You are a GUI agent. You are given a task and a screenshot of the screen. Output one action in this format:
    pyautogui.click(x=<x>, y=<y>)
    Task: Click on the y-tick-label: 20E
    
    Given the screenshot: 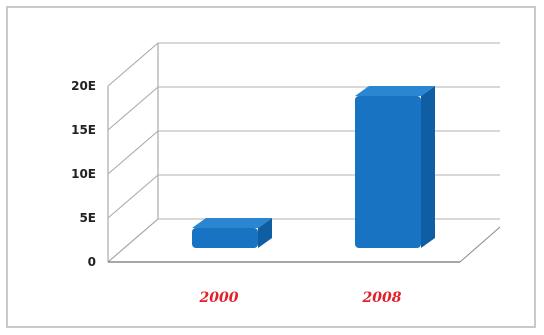 What is the action you would take?
    pyautogui.click(x=83, y=86)
    